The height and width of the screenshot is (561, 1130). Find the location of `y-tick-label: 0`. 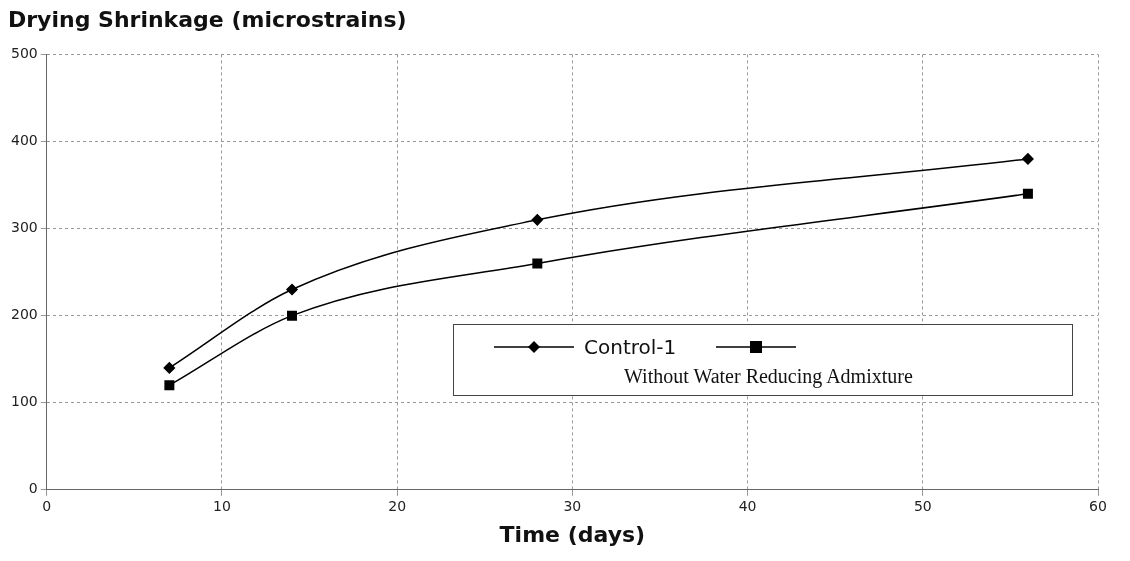

y-tick-label: 0 is located at coordinates (33, 488).